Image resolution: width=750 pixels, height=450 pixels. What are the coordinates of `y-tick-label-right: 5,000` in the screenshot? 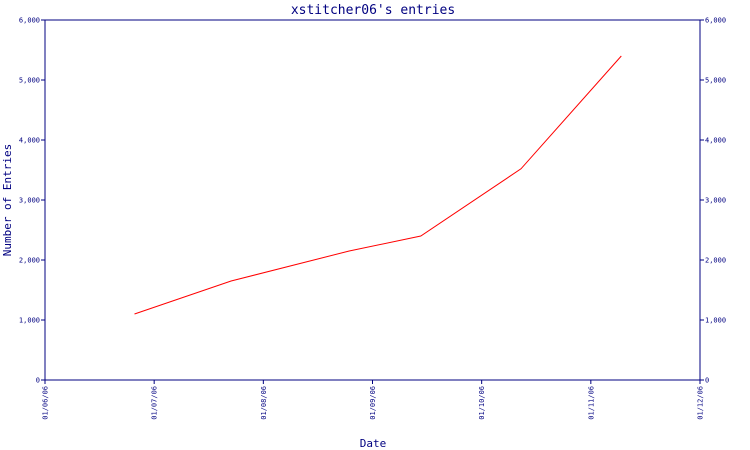 It's located at (715, 81).